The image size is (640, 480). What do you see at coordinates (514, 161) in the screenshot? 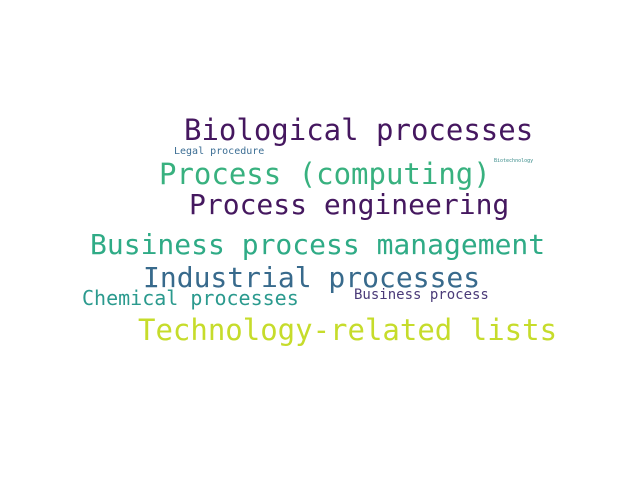
I see `word-biotechnology: Biotechnology` at bounding box center [514, 161].